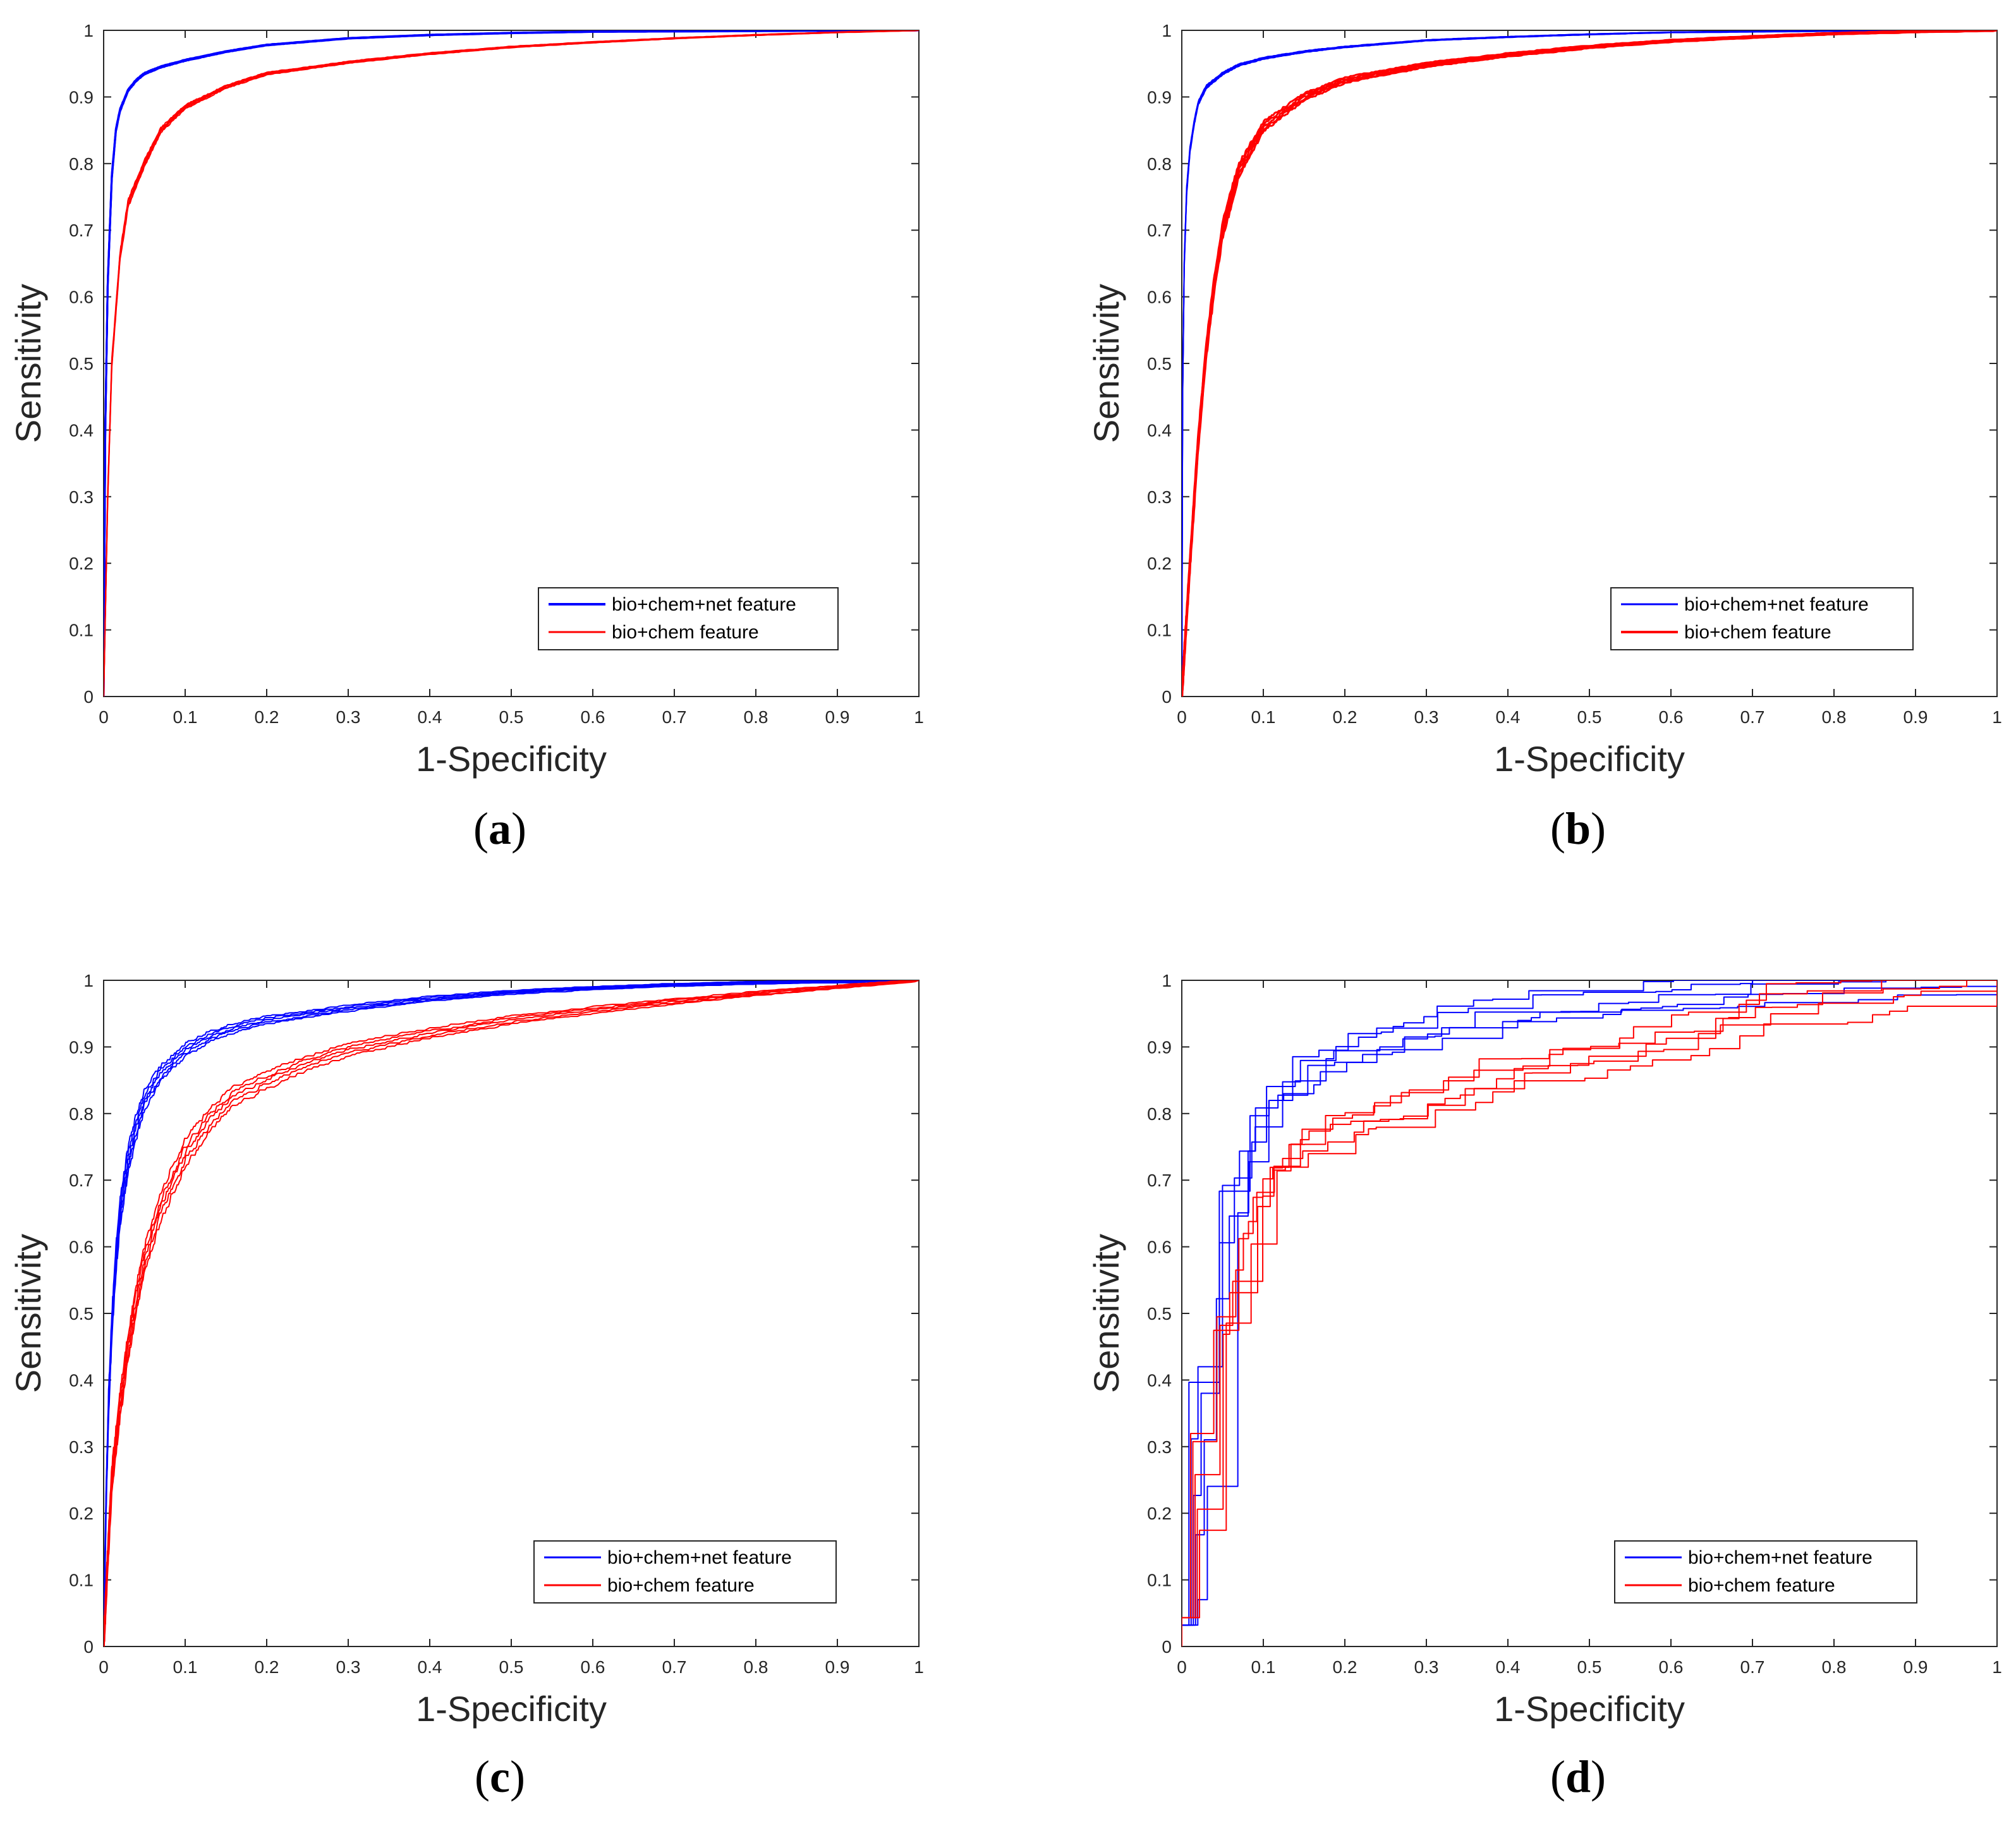 Image resolution: width=2016 pixels, height=1826 pixels. What do you see at coordinates (1589, 717) in the screenshot?
I see `x-tick-label: 0.5` at bounding box center [1589, 717].